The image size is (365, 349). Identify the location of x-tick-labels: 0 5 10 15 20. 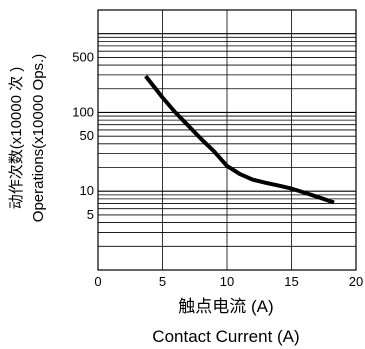
(228, 281).